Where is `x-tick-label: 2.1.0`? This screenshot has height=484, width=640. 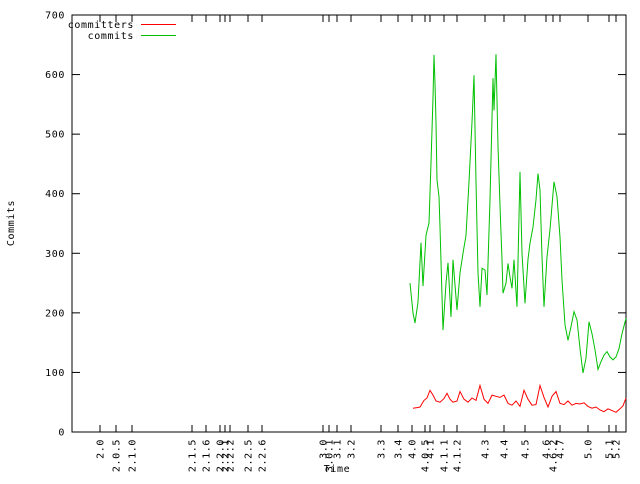 x-tick-label: 2.1.0 is located at coordinates (133, 455).